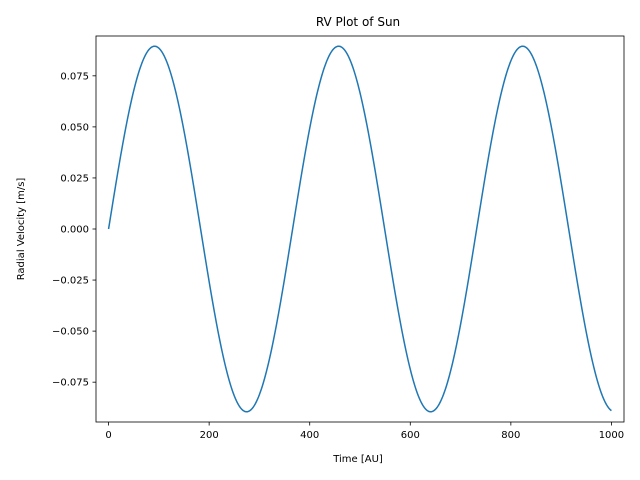 This screenshot has width=640, height=480. Describe the element at coordinates (74, 178) in the screenshot. I see `y-tick-label: 0.025` at that location.